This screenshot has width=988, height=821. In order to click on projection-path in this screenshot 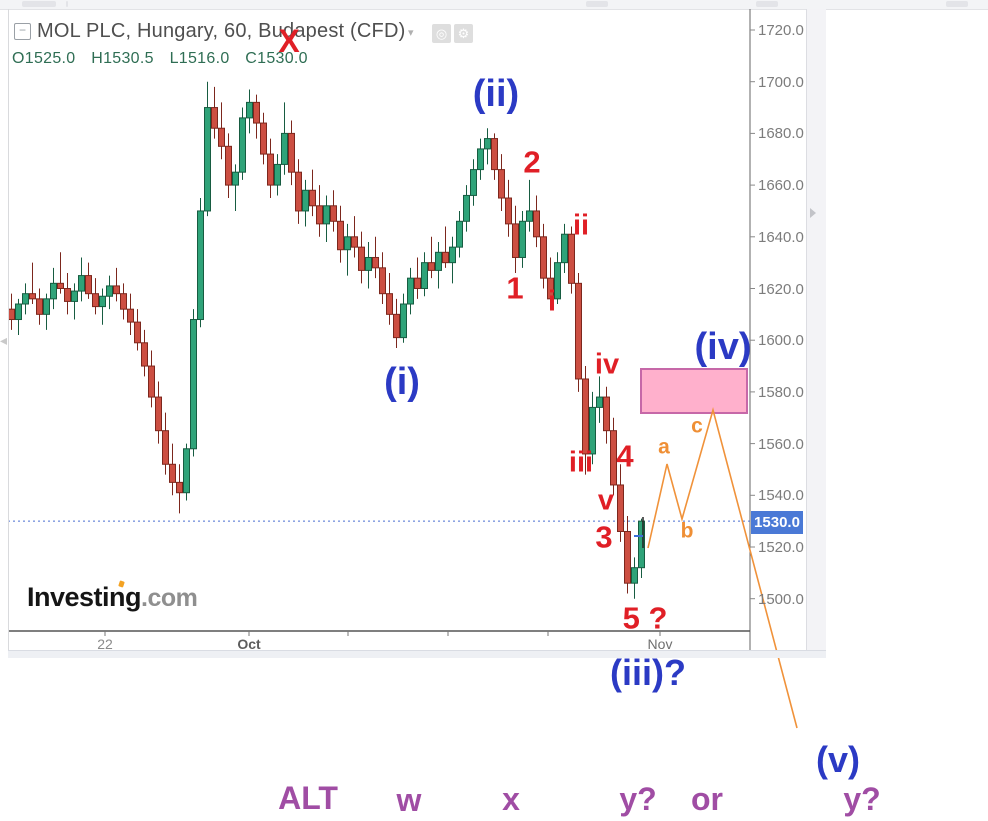, I will do `click(722, 567)`.